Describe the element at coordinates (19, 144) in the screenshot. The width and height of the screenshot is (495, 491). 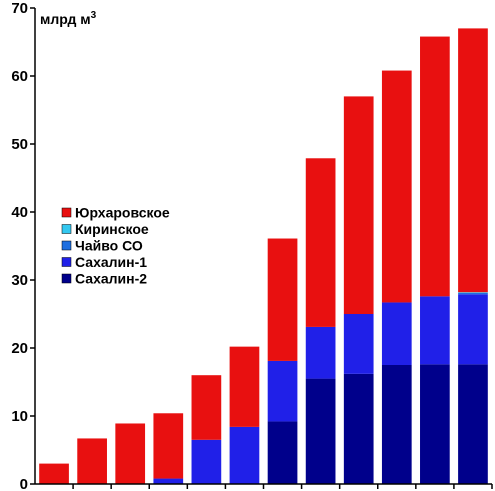
I see `y-tick-label: 50` at that location.